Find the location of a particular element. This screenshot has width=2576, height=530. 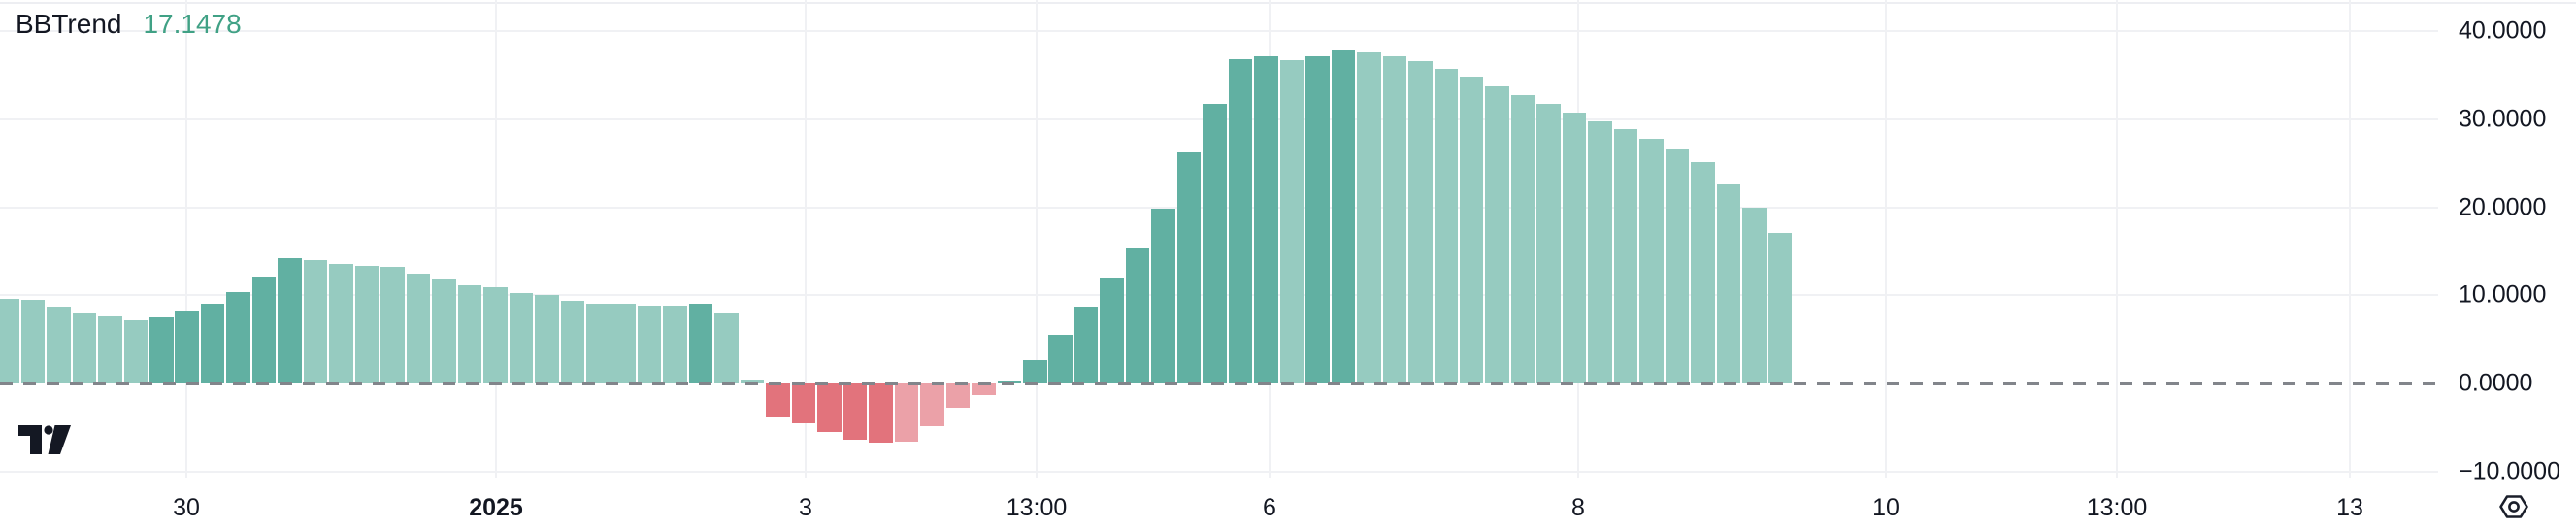

time-axis-label: 3 is located at coordinates (805, 507).